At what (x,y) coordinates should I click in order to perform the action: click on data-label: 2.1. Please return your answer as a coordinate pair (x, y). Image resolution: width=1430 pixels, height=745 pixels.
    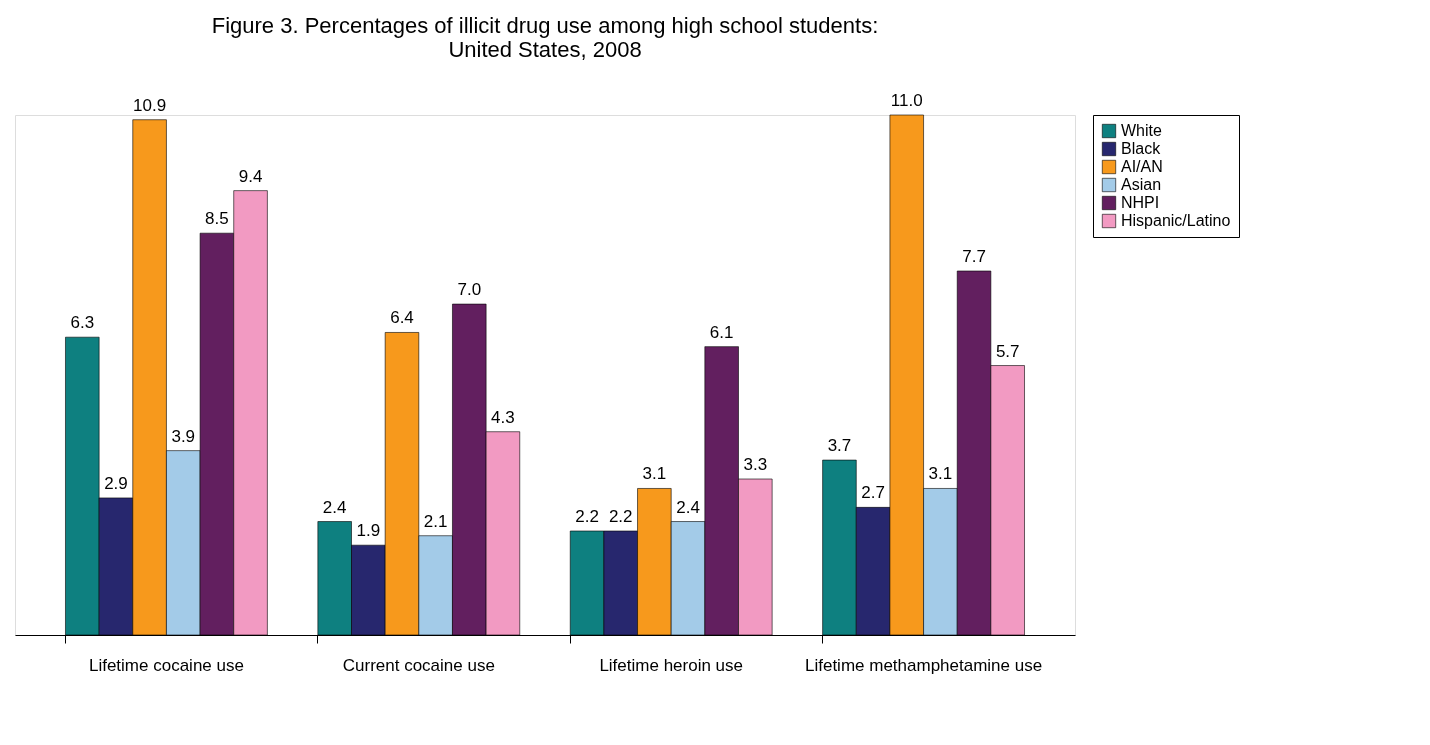
    Looking at the image, I should click on (435, 521).